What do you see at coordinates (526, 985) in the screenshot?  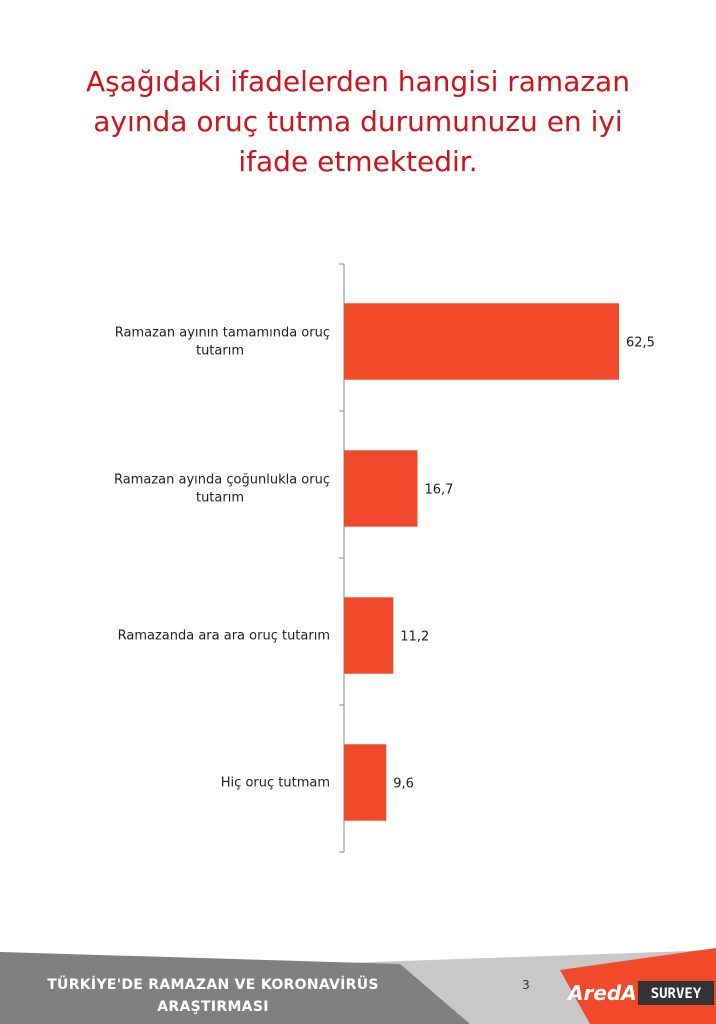 I see `page-number: 3` at bounding box center [526, 985].